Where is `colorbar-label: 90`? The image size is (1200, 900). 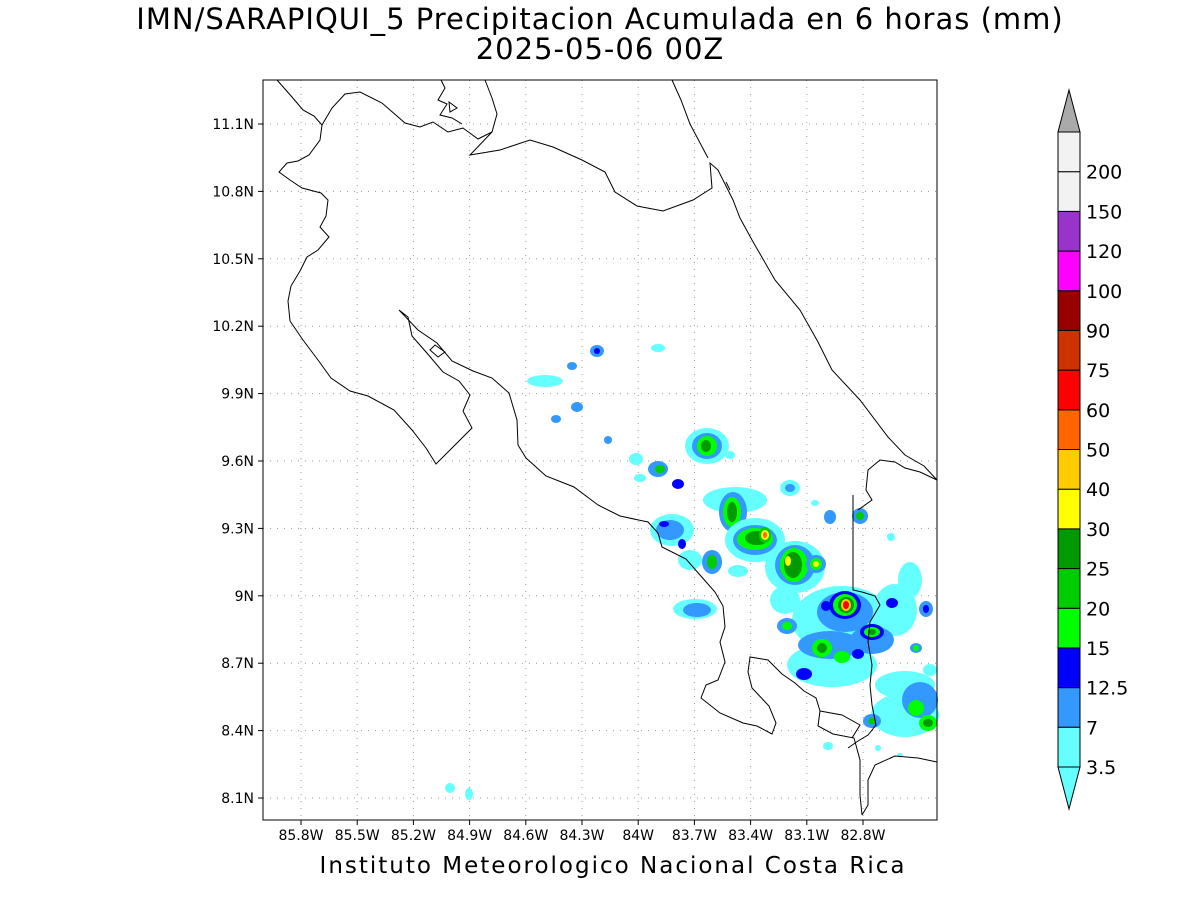 colorbar-label: 90 is located at coordinates (1098, 331).